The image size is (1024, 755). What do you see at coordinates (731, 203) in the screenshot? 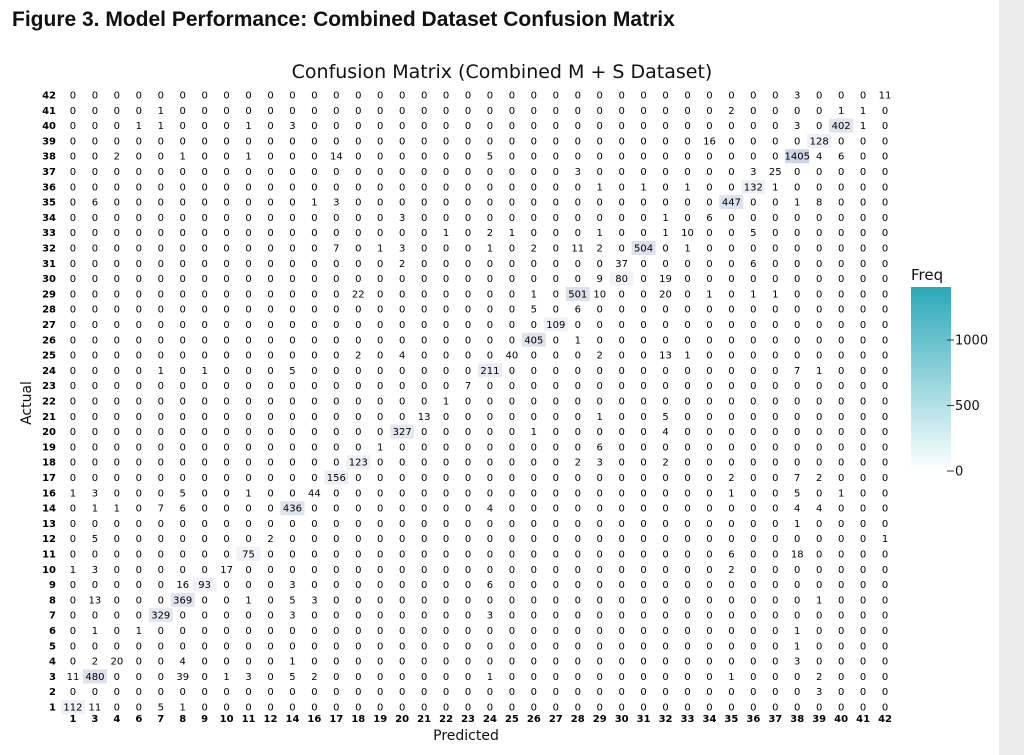
I see `cell-value: 447` at bounding box center [731, 203].